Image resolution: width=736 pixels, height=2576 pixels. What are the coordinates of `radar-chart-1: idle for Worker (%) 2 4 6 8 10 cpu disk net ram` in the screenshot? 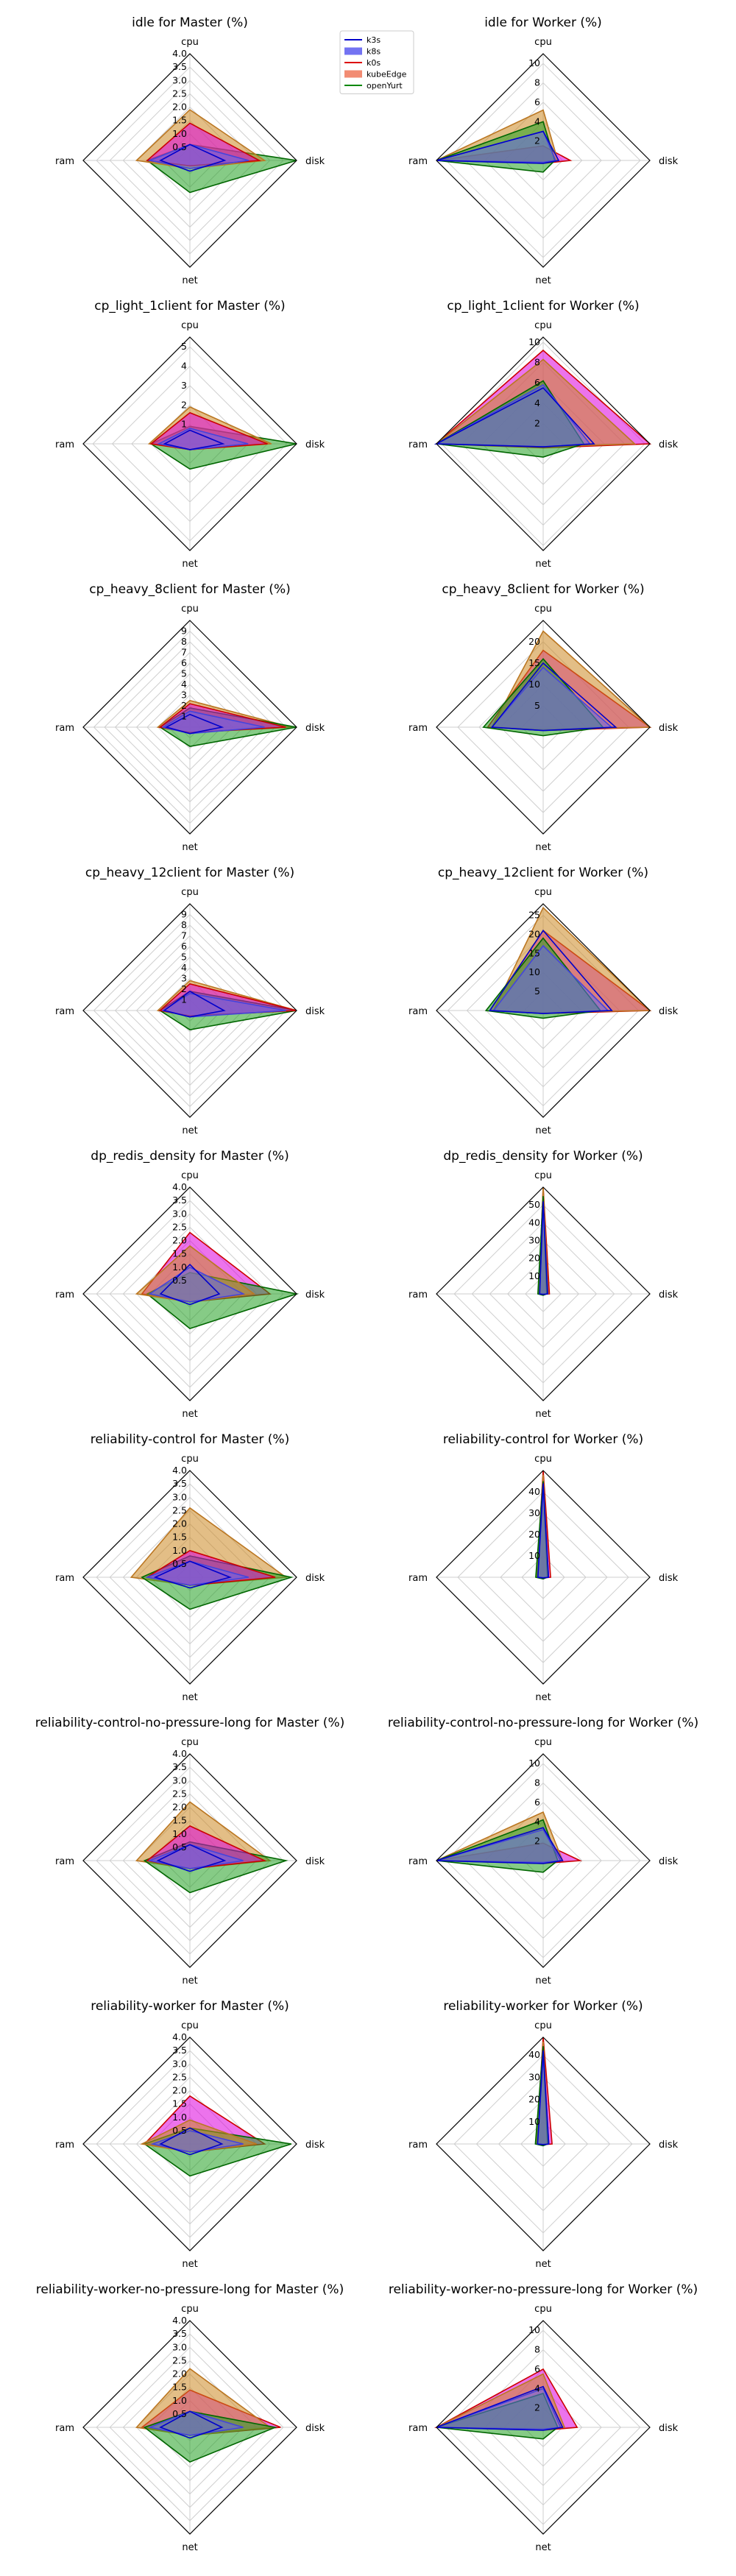 It's located at (543, 150).